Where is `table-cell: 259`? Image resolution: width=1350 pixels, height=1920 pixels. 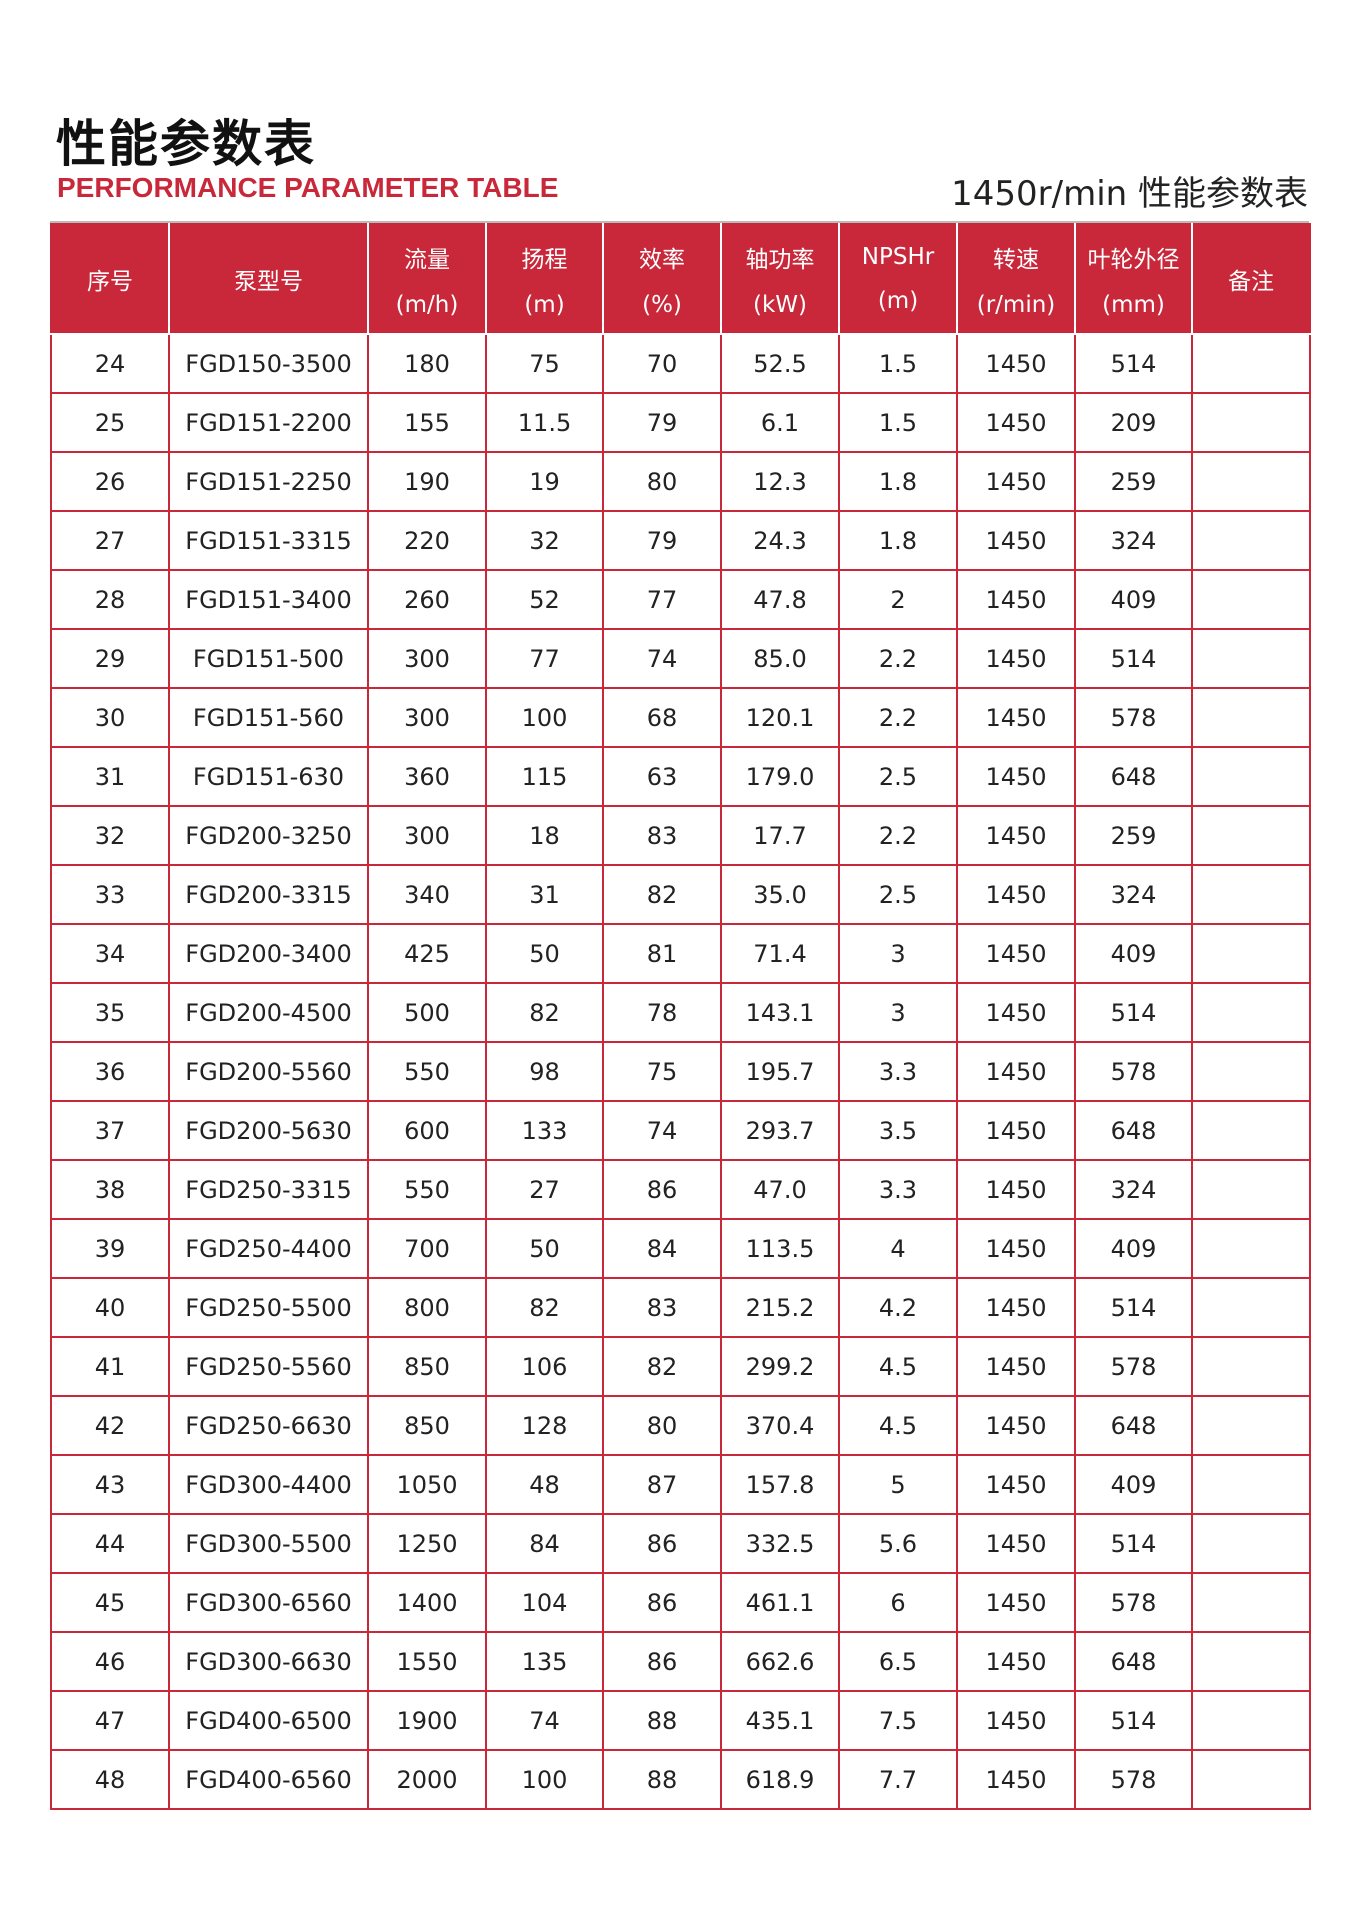
table-cell: 259 is located at coordinates (1133, 481).